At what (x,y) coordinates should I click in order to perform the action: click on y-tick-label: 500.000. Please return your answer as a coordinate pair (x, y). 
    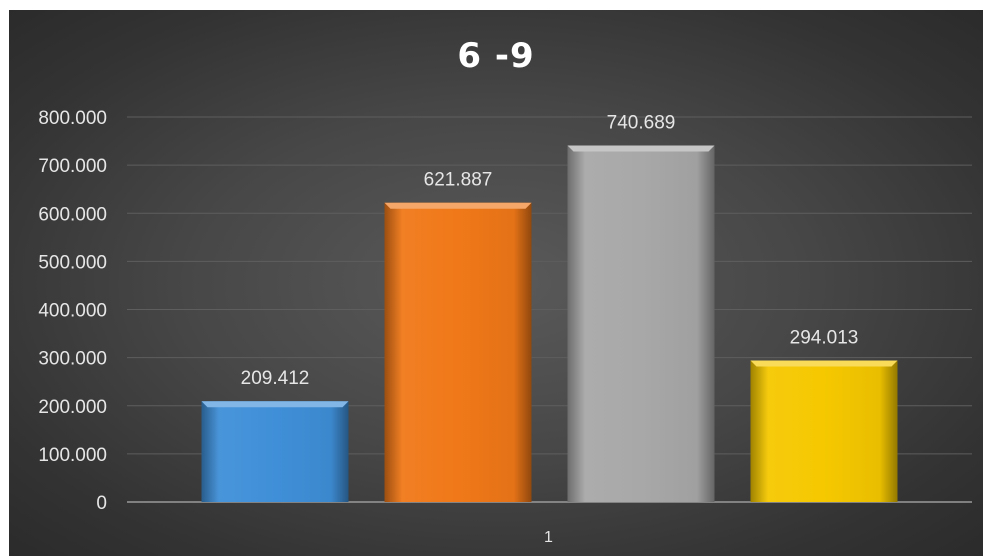
    Looking at the image, I should click on (72, 262).